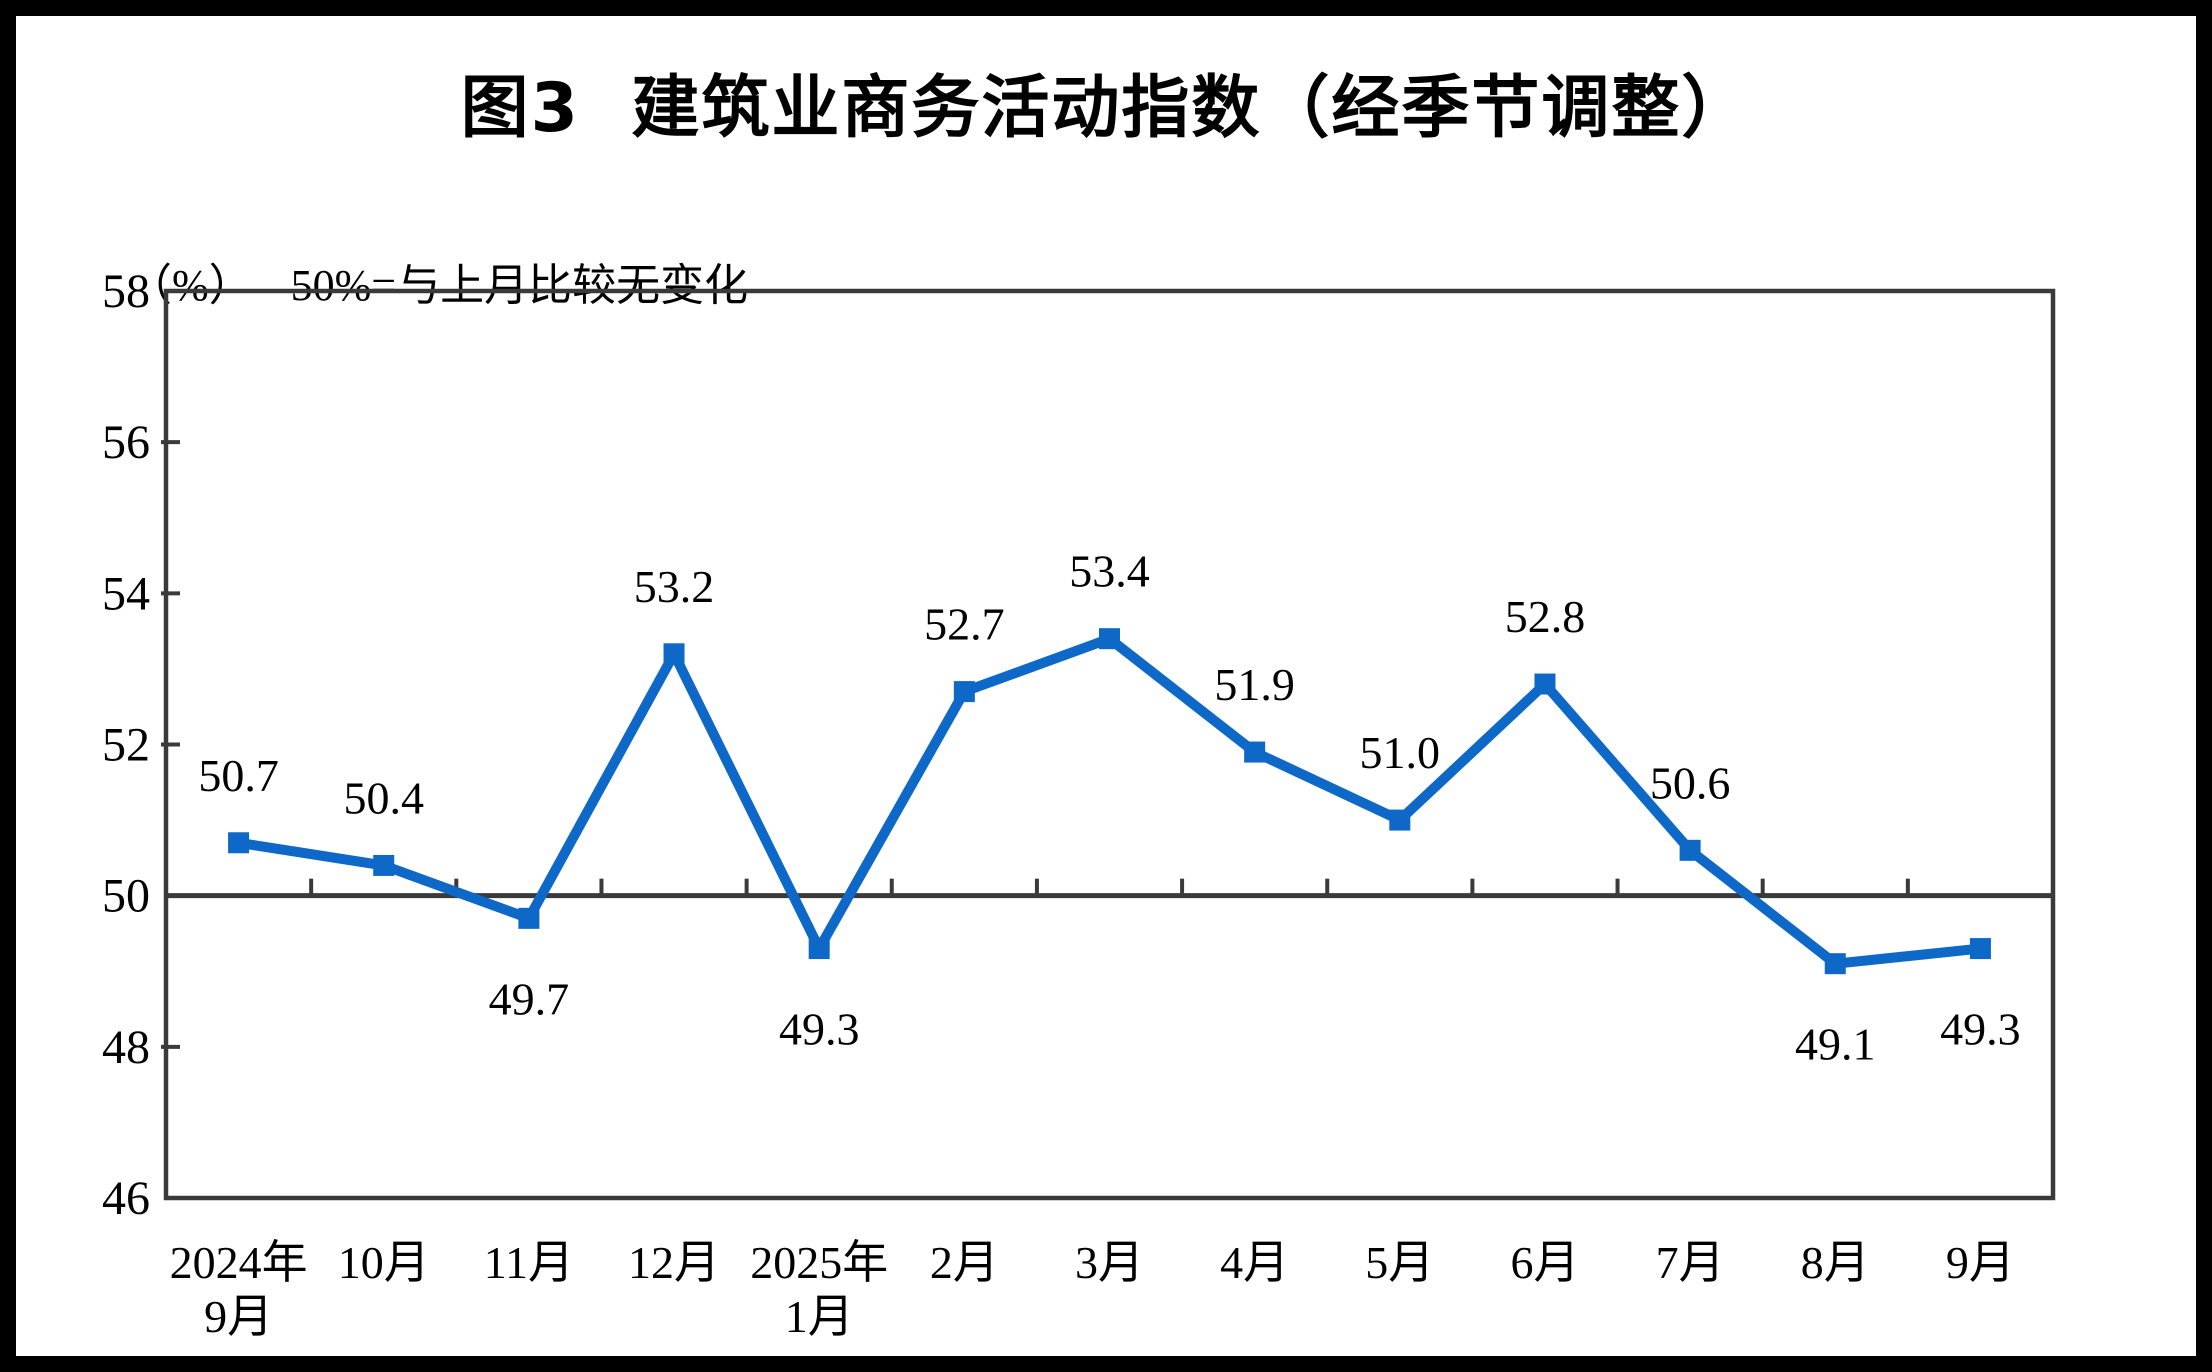 The width and height of the screenshot is (2212, 1372). What do you see at coordinates (126, 291) in the screenshot?
I see `y-axis-tick-label: 58` at bounding box center [126, 291].